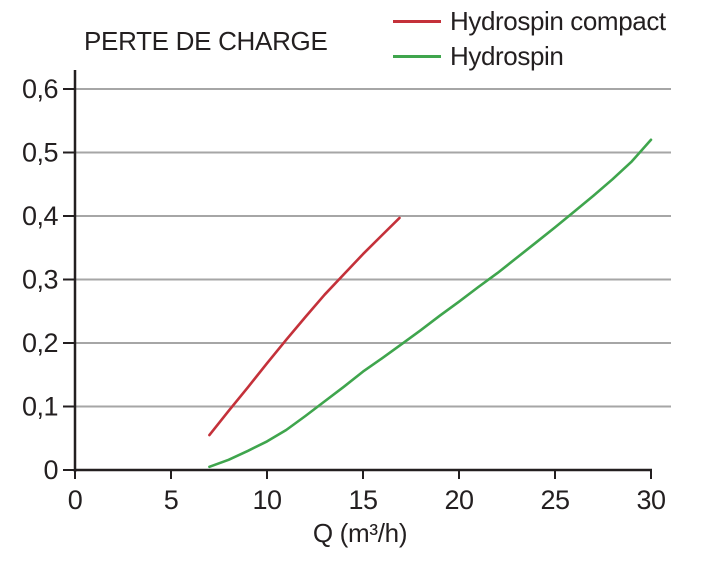 The image size is (702, 564). I want to click on y-tick-label-0,4: 0,4, so click(40, 216).